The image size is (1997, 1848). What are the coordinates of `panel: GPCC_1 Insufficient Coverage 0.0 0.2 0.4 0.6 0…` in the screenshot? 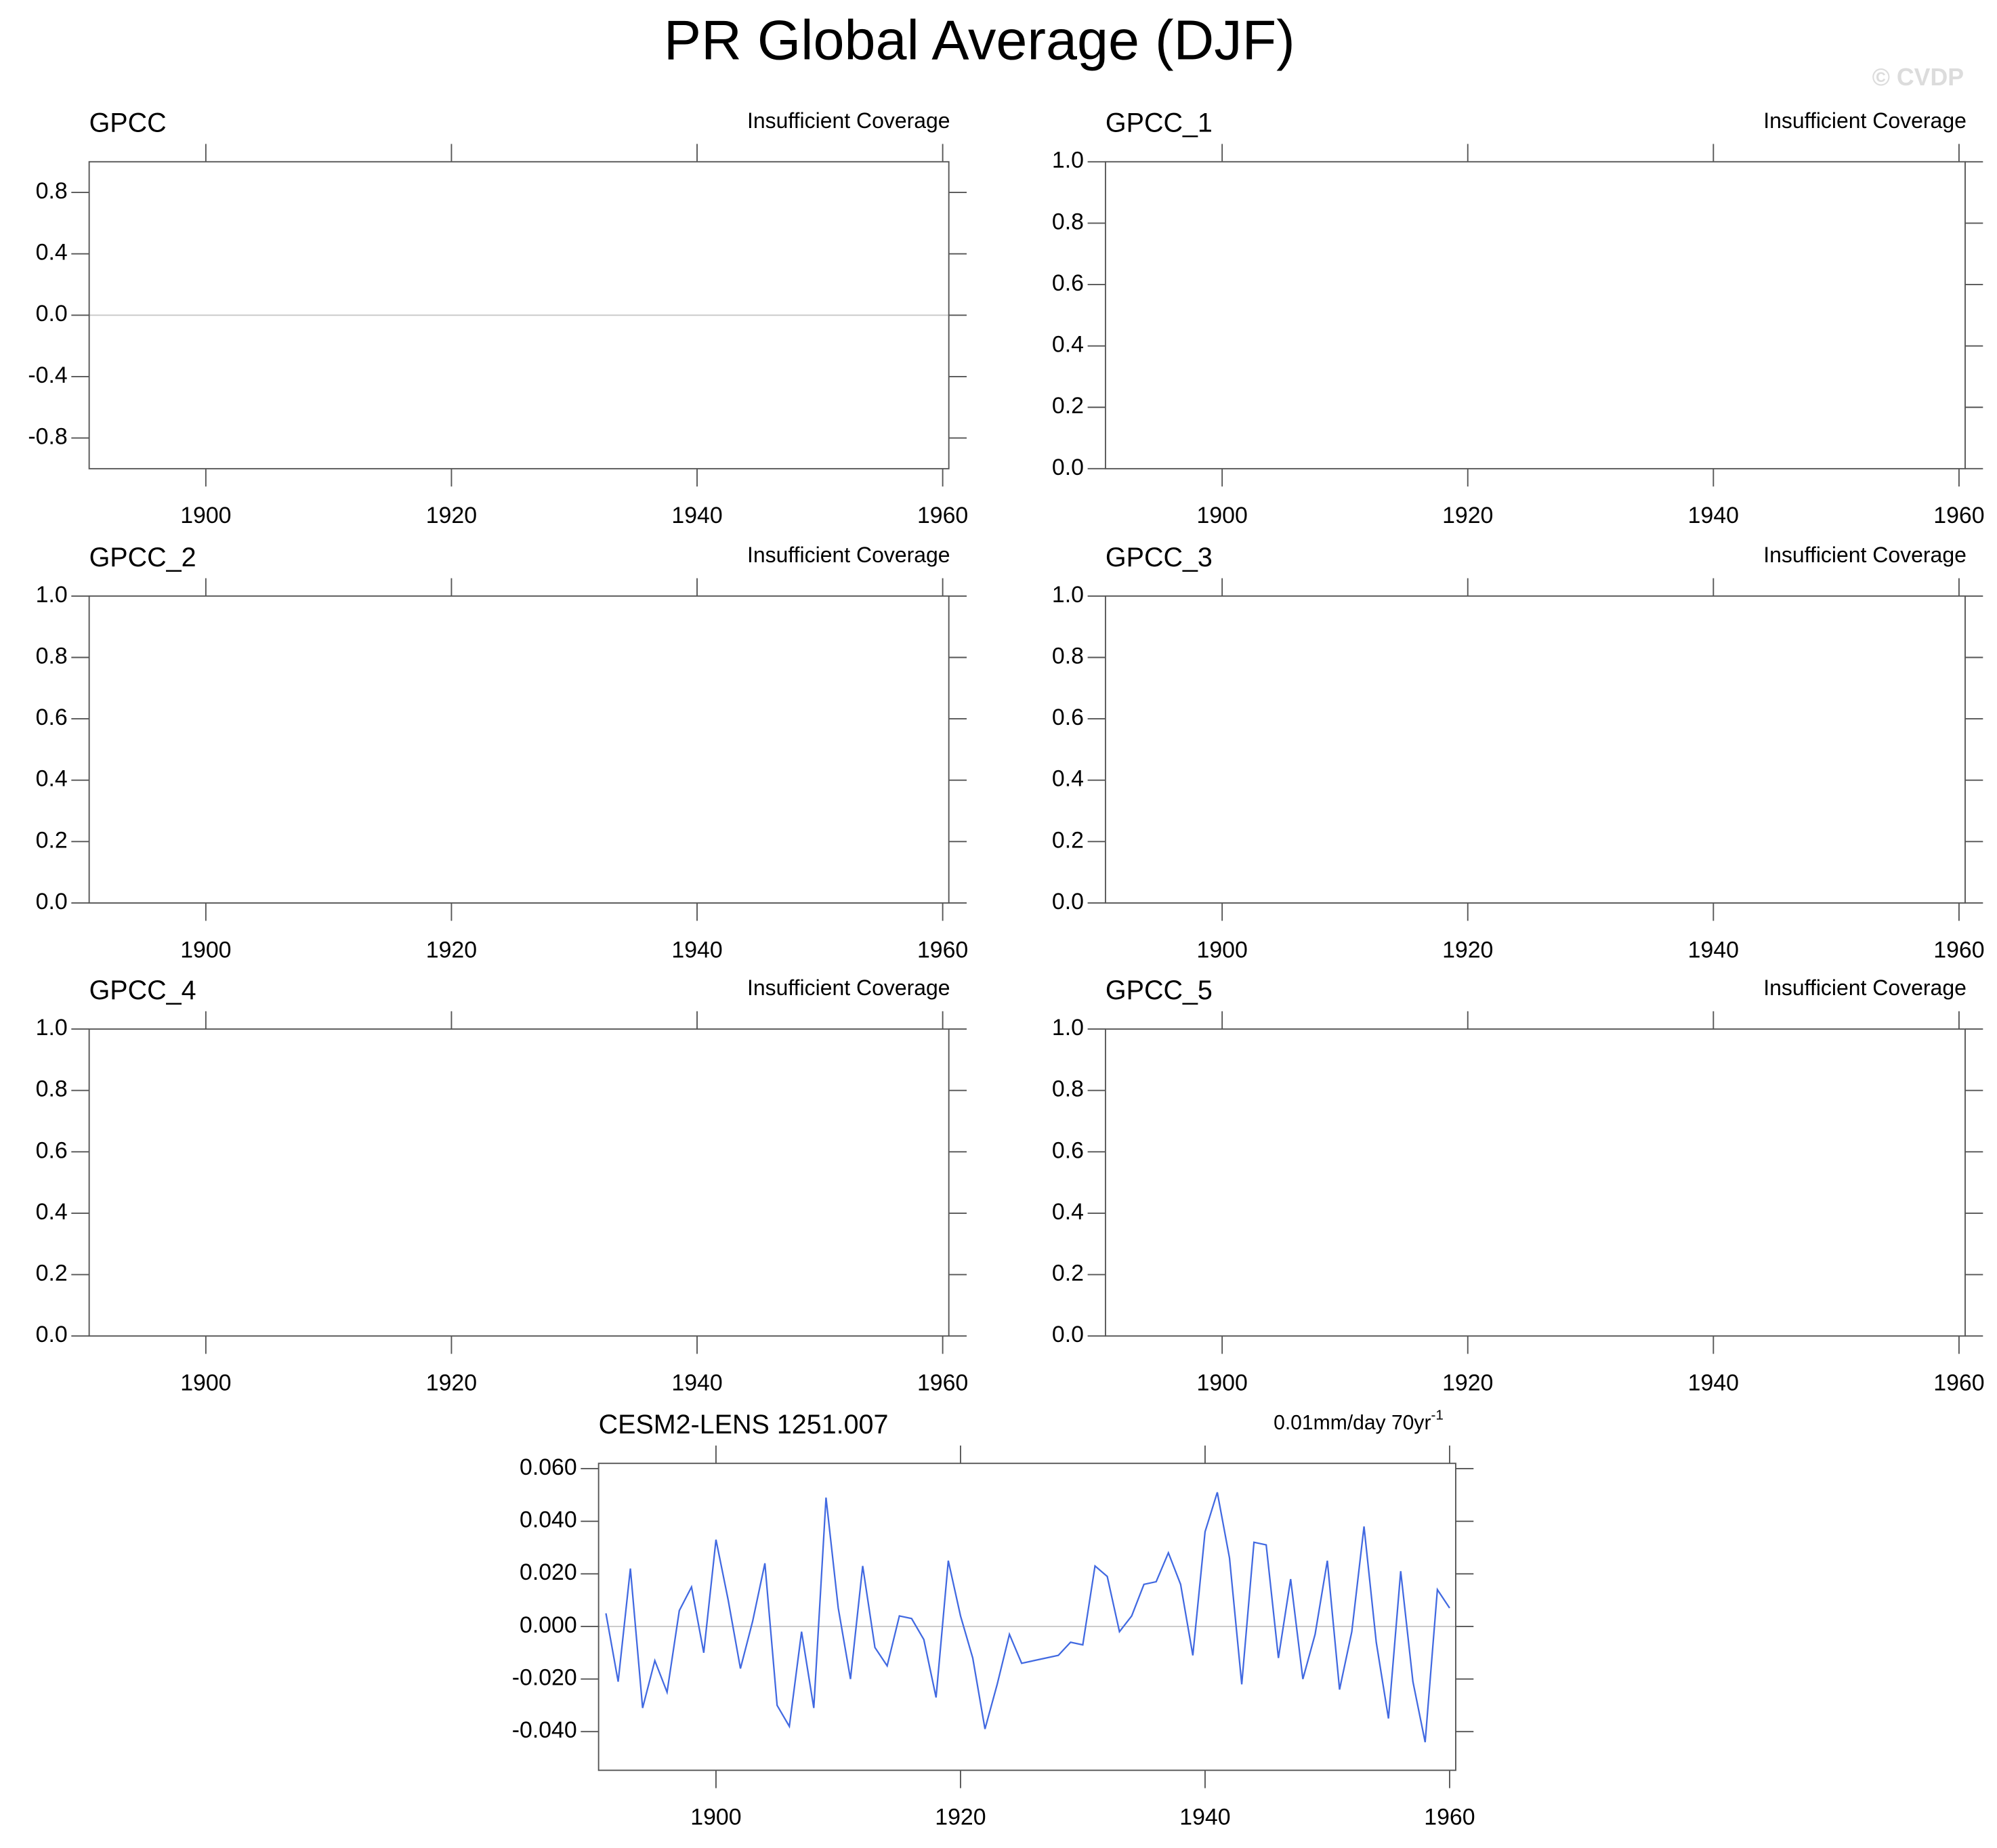 It's located at (1519, 318).